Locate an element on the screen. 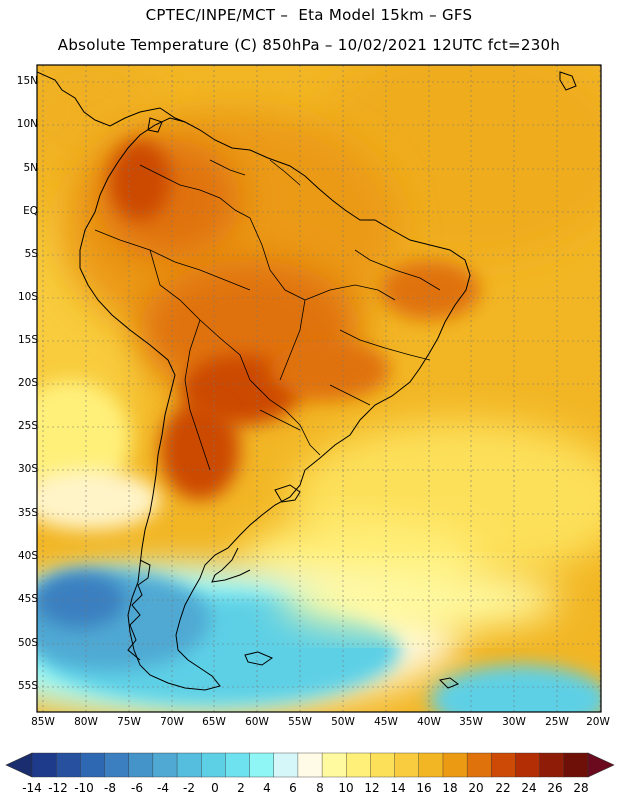  colorbar is located at coordinates (310, 765).